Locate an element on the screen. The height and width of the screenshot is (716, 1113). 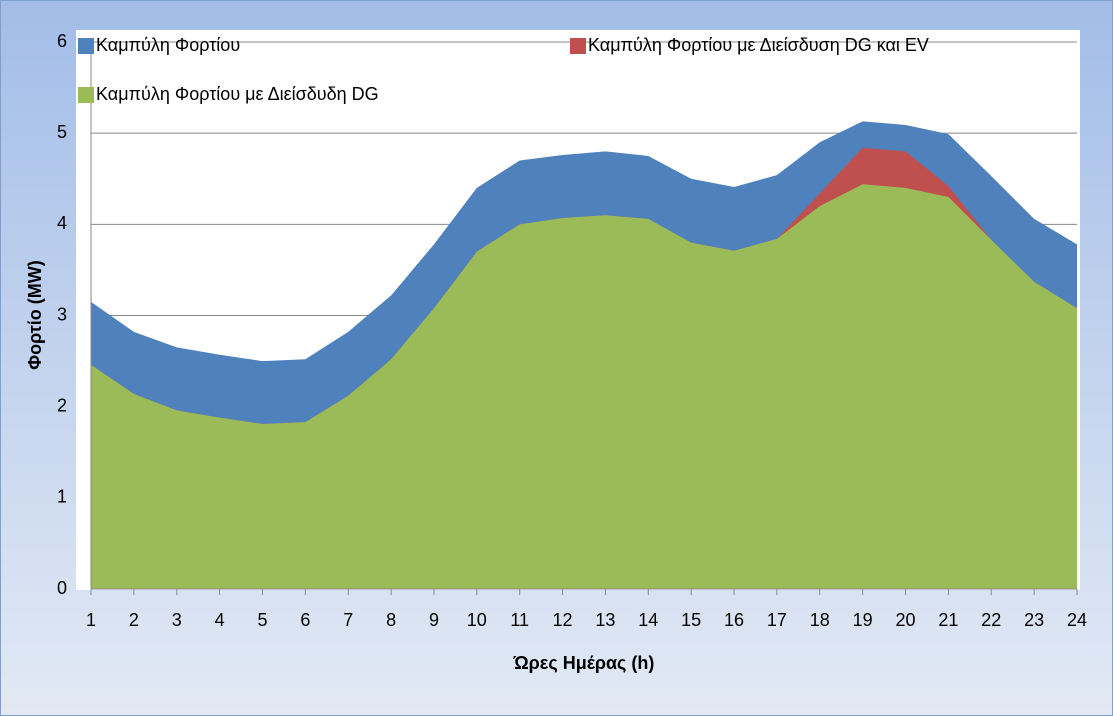
x-tick-label: 13 is located at coordinates (605, 620).